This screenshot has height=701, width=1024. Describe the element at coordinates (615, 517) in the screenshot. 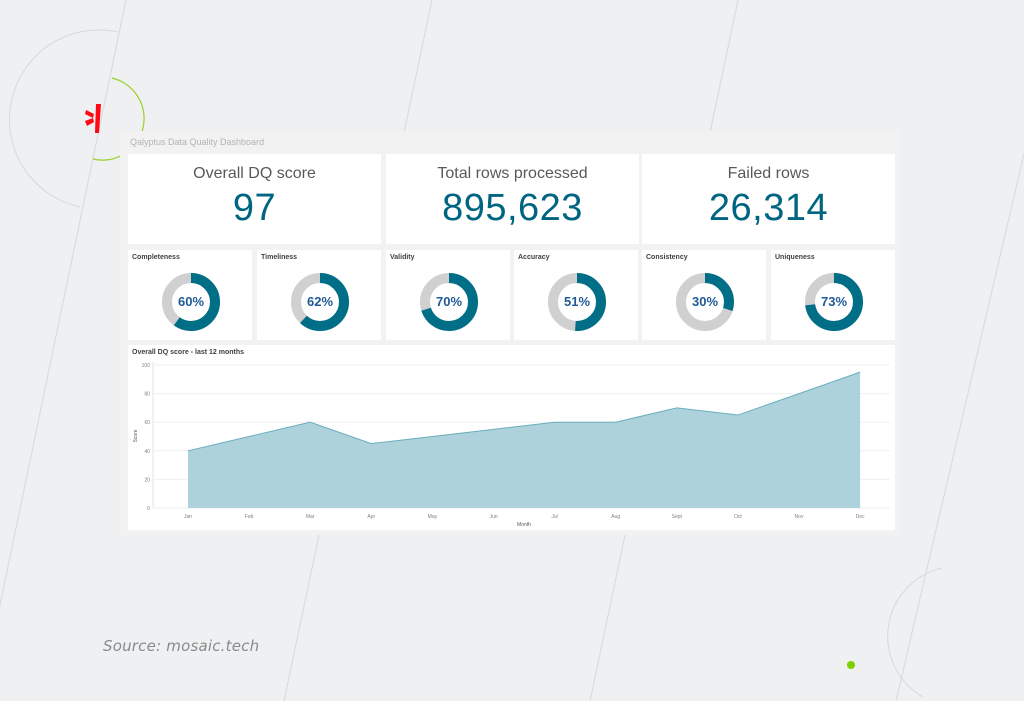

I see `svg-text: Aug` at that location.